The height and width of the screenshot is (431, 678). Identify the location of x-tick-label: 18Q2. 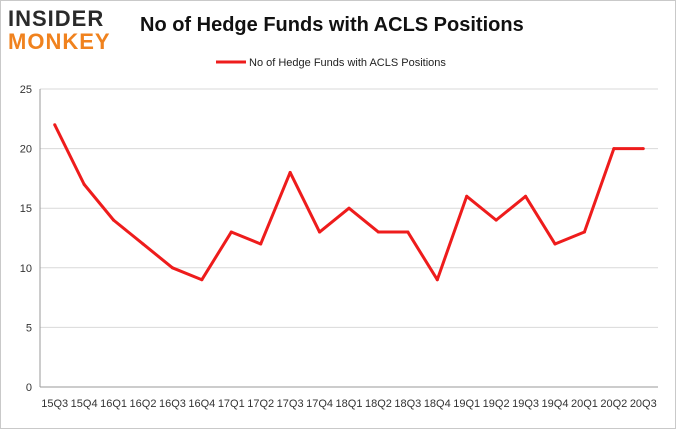
(378, 404).